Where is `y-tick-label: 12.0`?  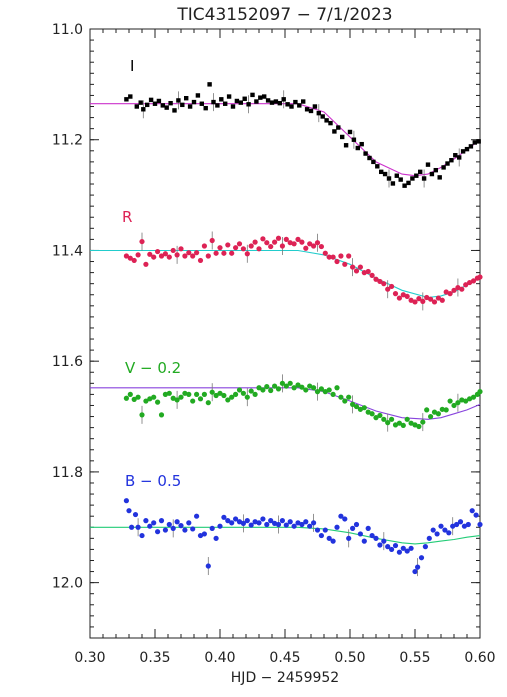 y-tick-label: 12.0 is located at coordinates (67, 584).